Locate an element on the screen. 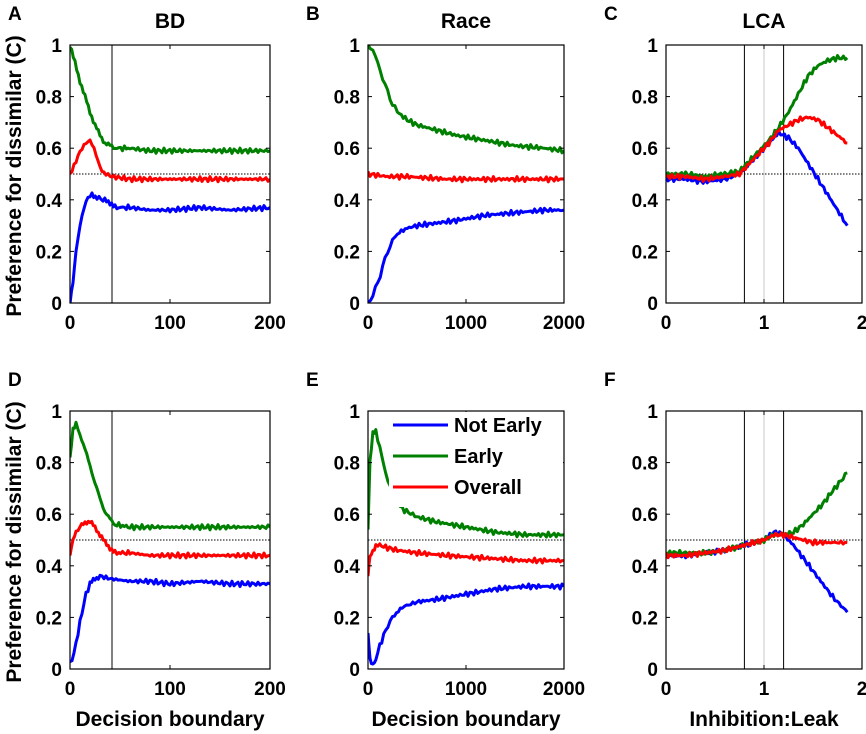 The image size is (866, 734). panel-title: BD is located at coordinates (170, 21).